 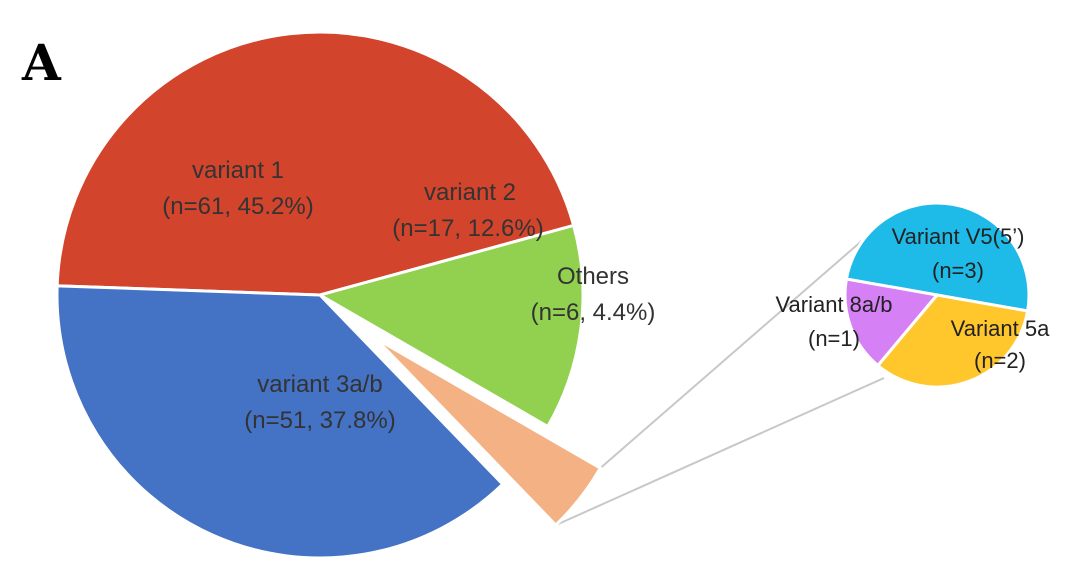 I want to click on slice-detail-variant-1: (n=61, 45.2%), so click(x=237, y=206).